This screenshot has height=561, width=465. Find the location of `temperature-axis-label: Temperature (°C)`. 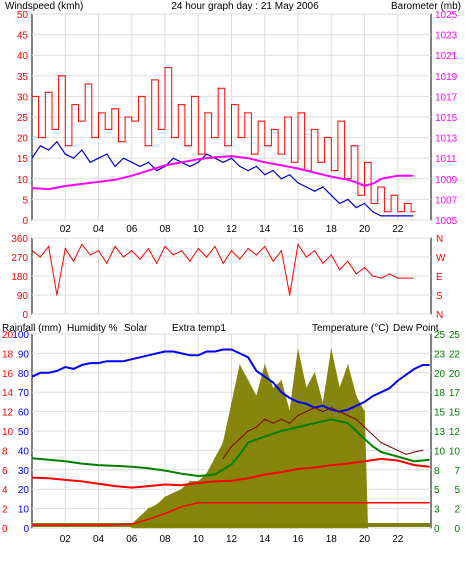

temperature-axis-label: Temperature (°C) is located at coordinates (350, 328).